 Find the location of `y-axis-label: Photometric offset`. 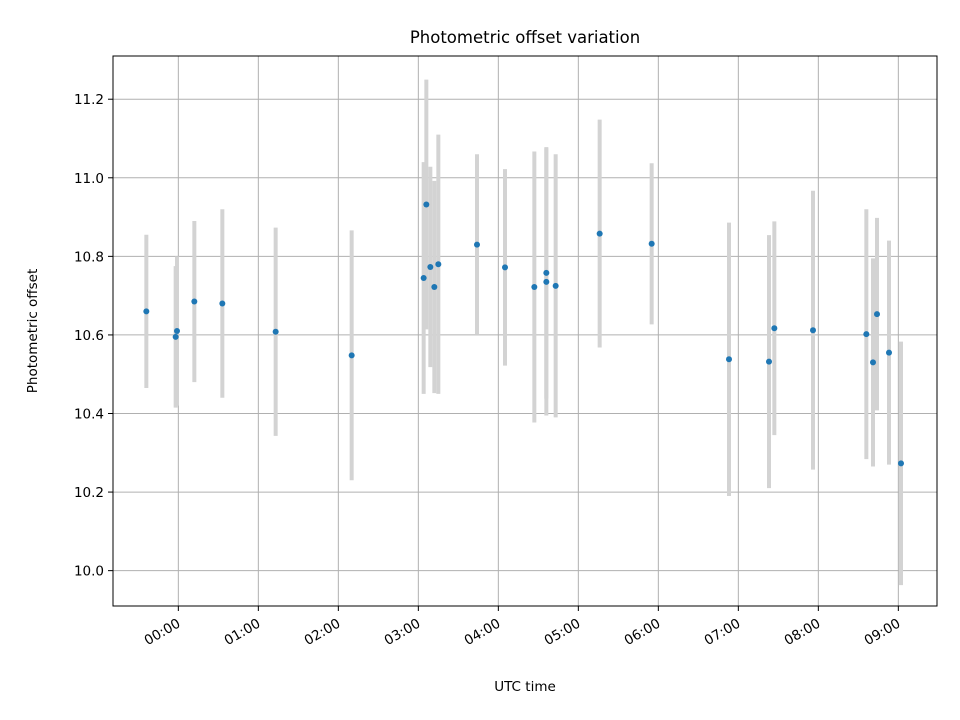

y-axis-label: Photometric offset is located at coordinates (33, 331).